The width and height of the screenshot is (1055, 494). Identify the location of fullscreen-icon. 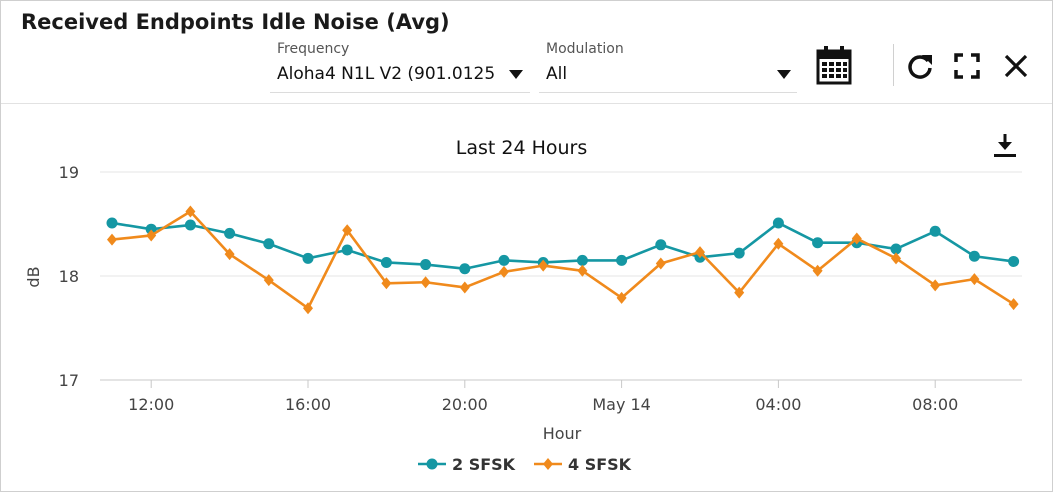
(967, 66).